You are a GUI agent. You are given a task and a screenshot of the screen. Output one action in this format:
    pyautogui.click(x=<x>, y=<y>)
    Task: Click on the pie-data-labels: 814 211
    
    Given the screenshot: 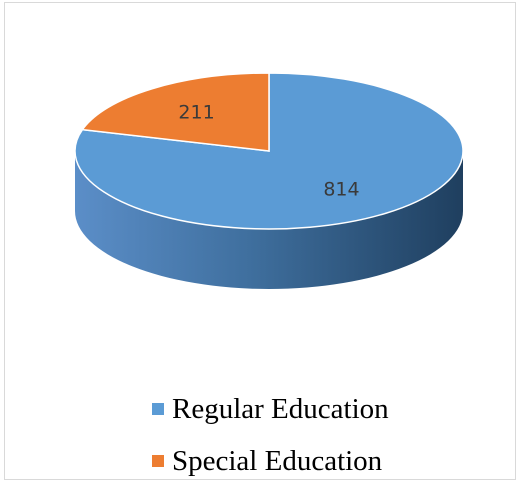 What is the action you would take?
    pyautogui.click(x=268, y=150)
    